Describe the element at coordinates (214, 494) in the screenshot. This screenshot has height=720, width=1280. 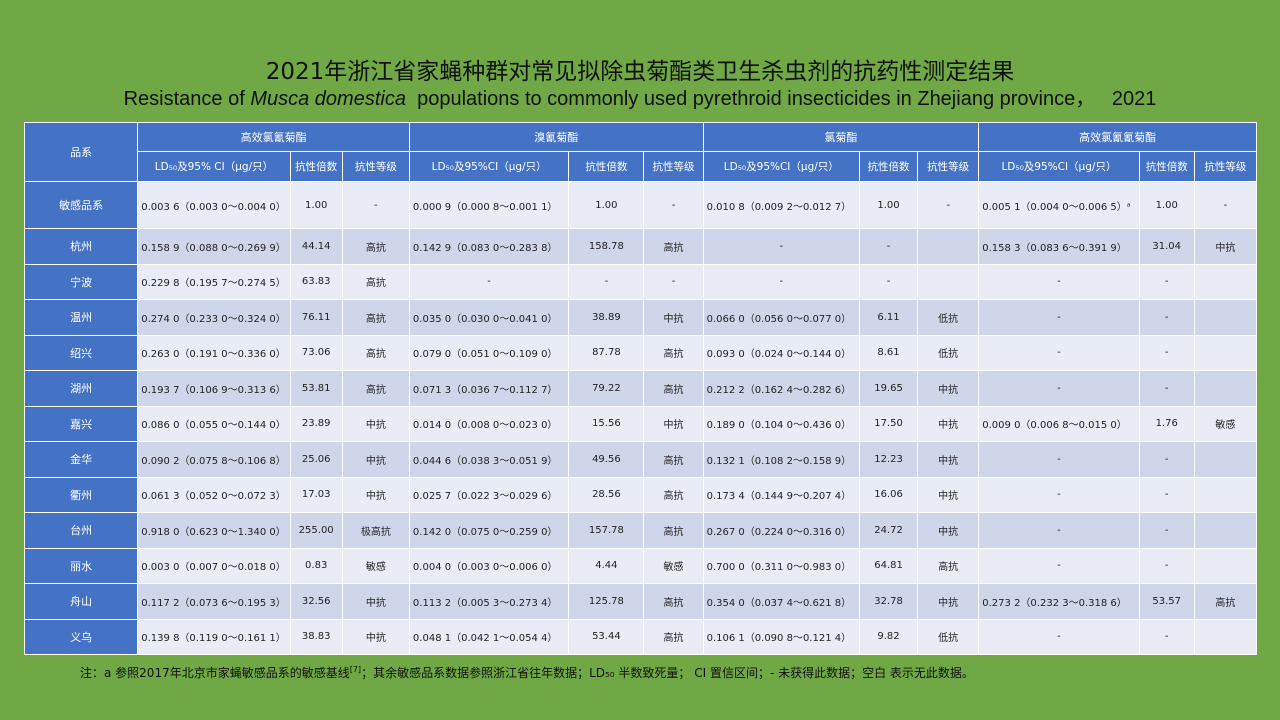
I see `ld50-cell: 0.061 3（0.052 0～0.072 3）` at that location.